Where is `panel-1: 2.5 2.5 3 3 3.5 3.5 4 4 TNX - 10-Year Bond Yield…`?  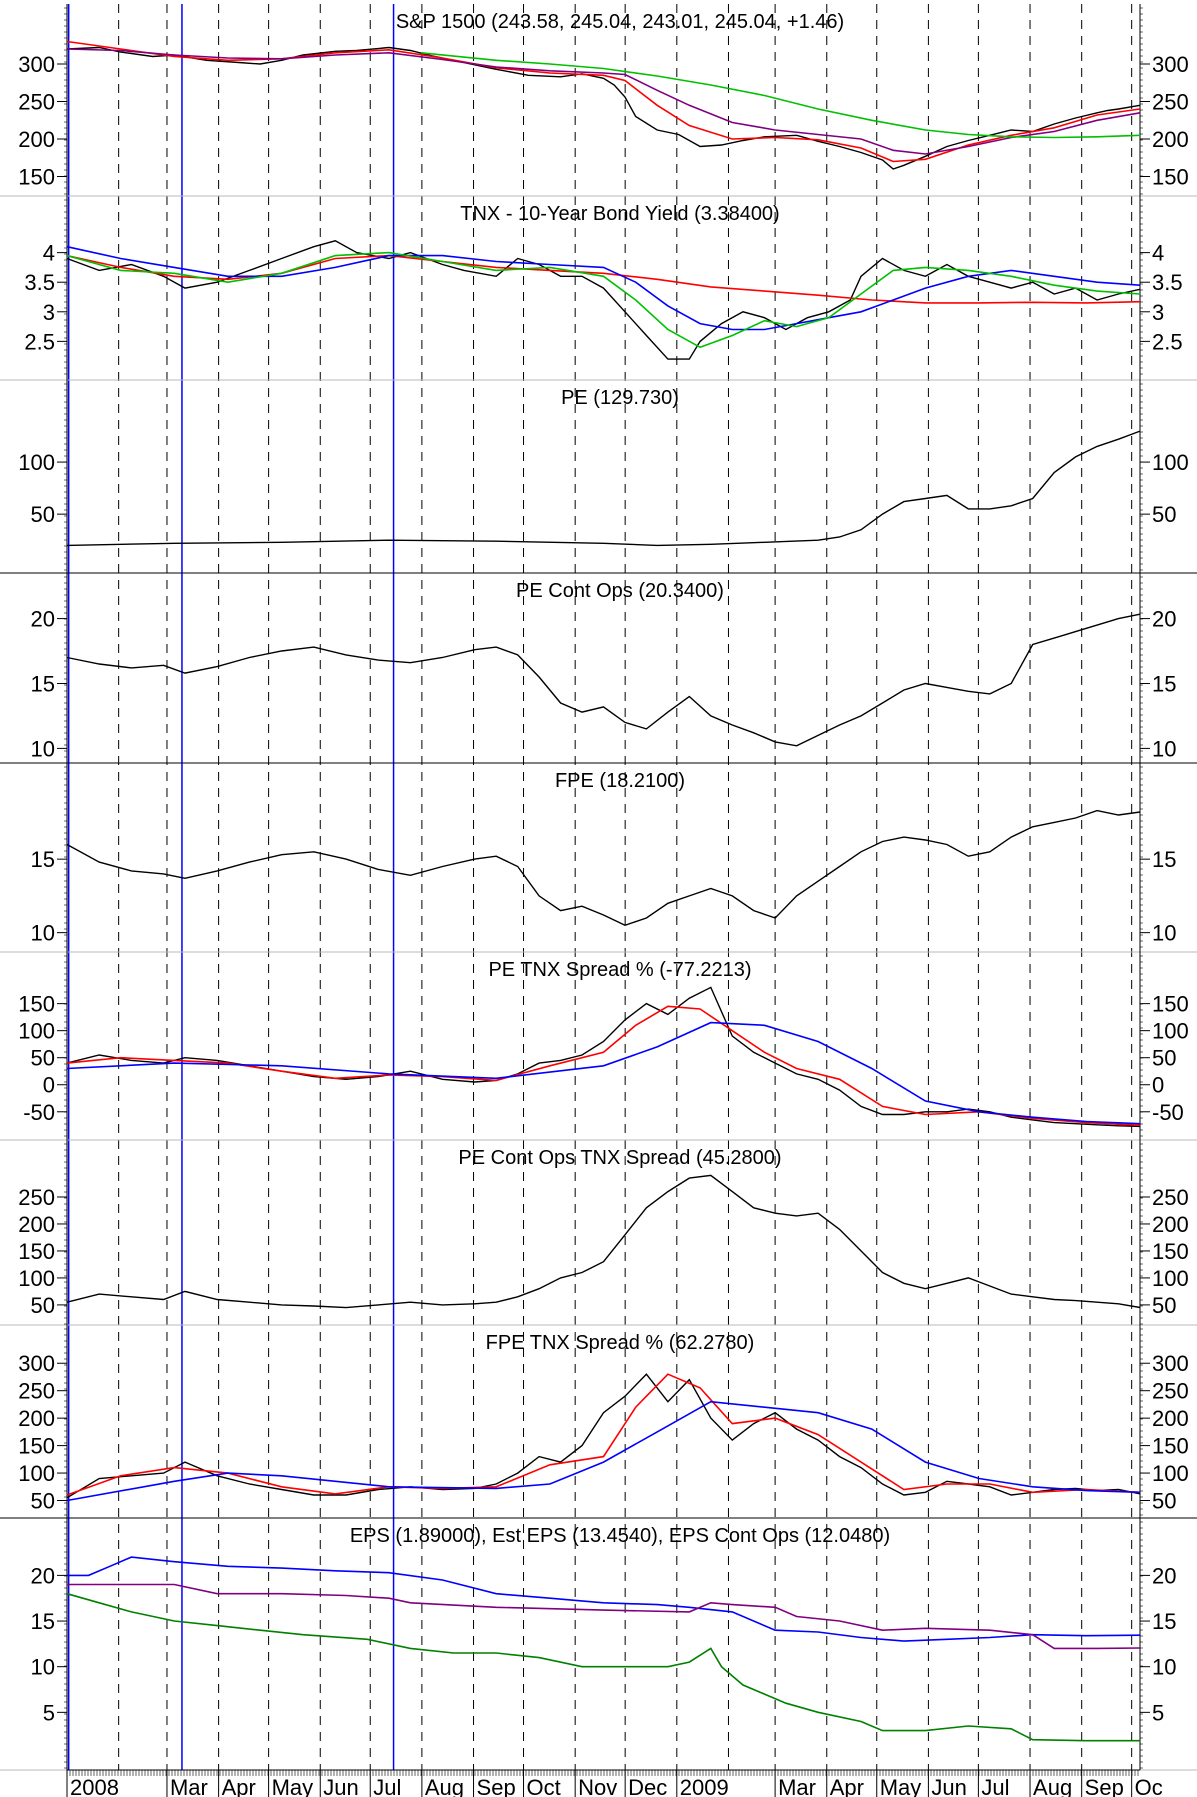 panel-1: 2.5 2.5 3 3 3.5 3.5 4 4 TNX - 10-Year Bond Yield… is located at coordinates (598, 288).